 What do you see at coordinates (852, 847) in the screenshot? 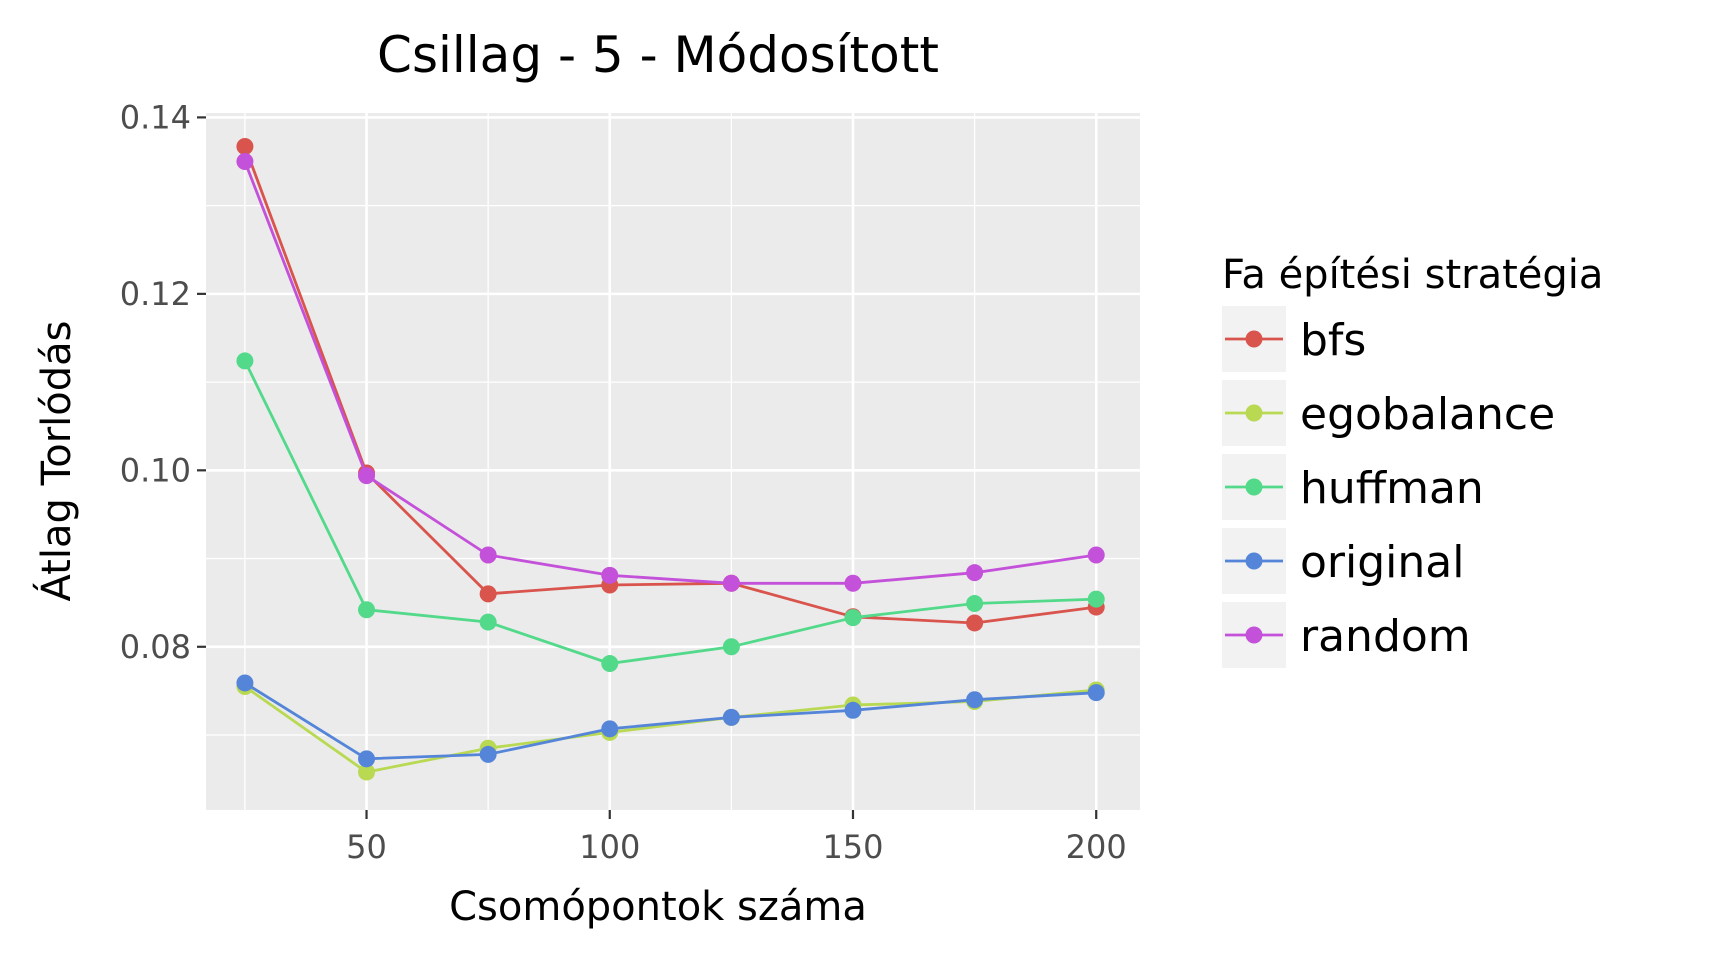
I see `x-tick-label: 150` at bounding box center [852, 847].